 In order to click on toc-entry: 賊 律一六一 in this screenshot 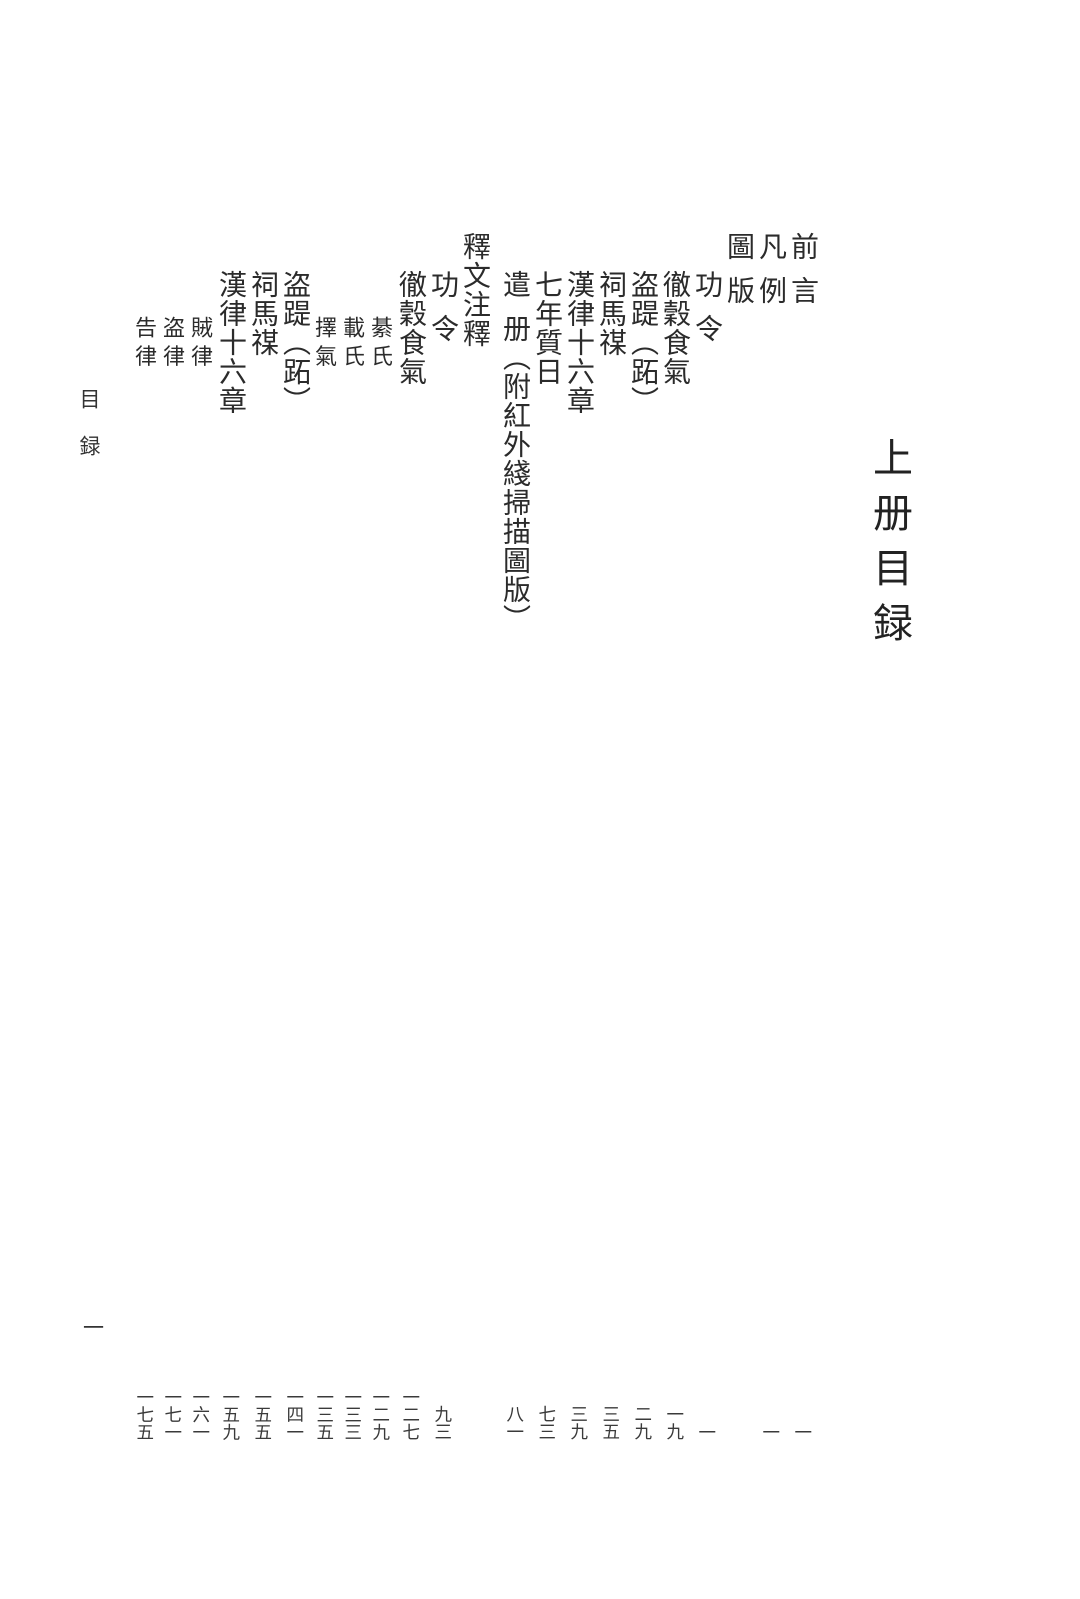, I will do `click(200, 836)`.